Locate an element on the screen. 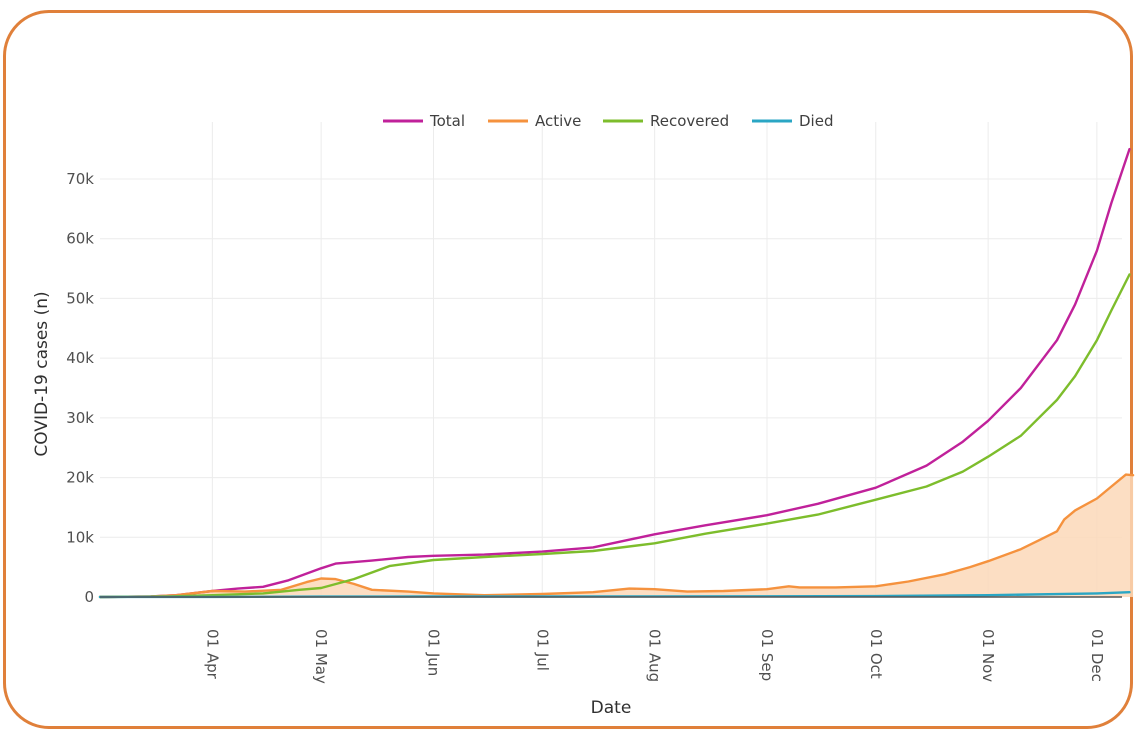  legend: Total Active Recovered Died is located at coordinates (608, 121).